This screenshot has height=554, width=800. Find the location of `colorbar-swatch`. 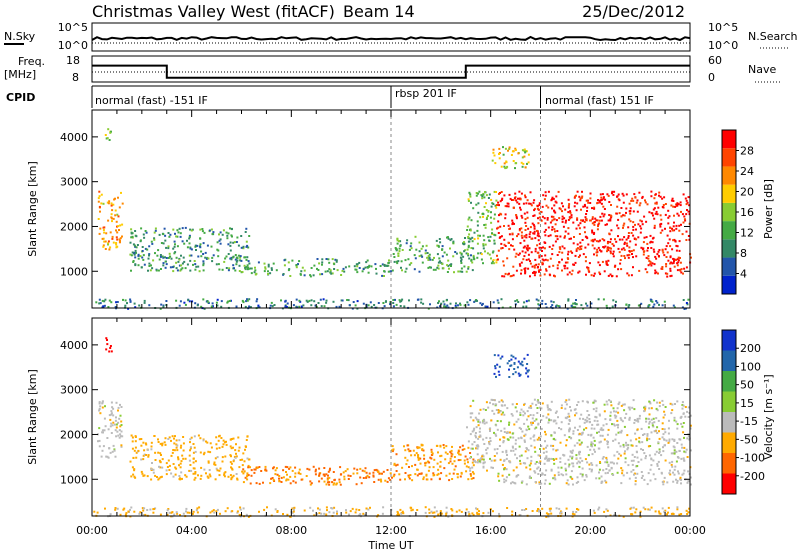

colorbar-swatch is located at coordinates (729, 212).